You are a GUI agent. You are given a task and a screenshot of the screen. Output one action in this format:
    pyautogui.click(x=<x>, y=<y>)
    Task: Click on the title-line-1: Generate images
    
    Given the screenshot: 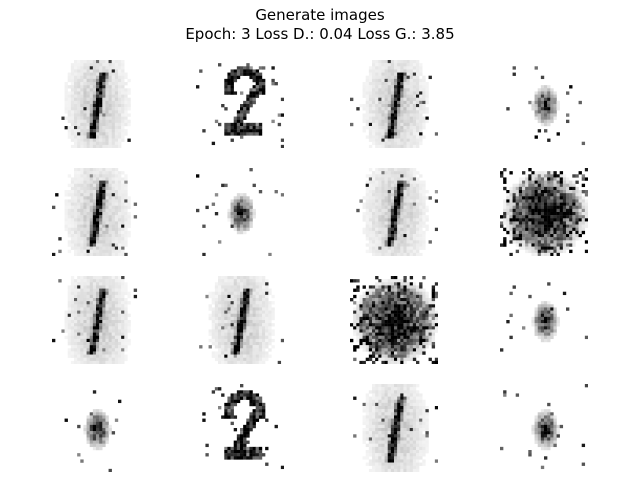 What is the action you would take?
    pyautogui.click(x=320, y=15)
    